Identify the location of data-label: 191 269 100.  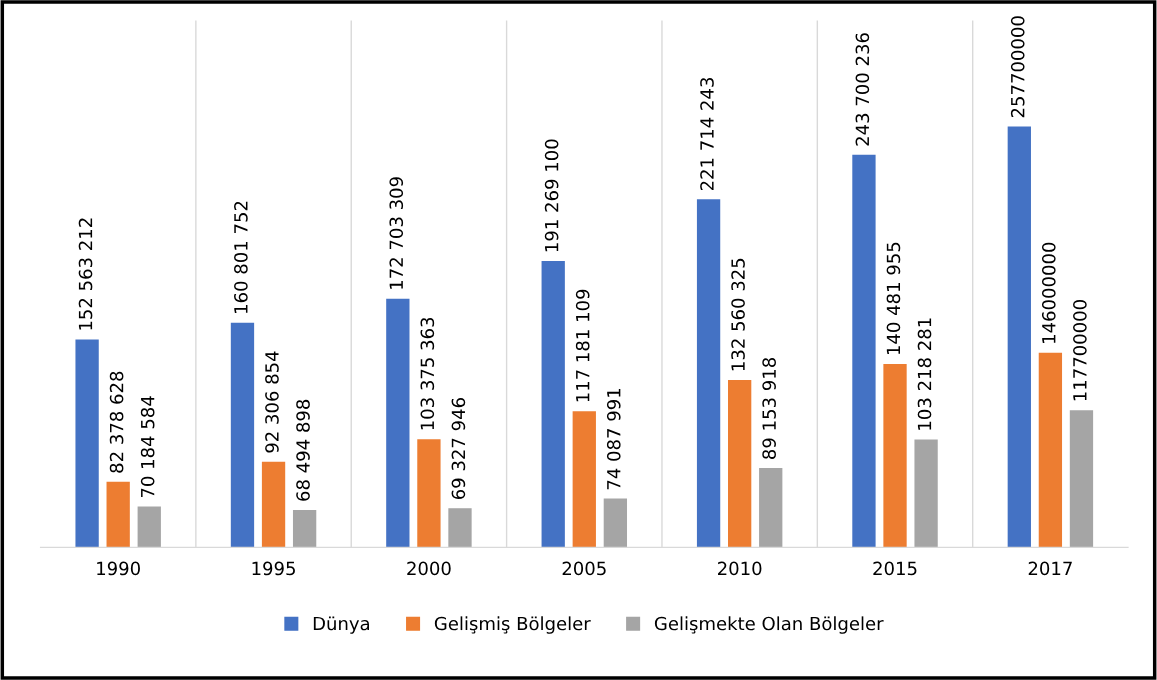
(551, 195).